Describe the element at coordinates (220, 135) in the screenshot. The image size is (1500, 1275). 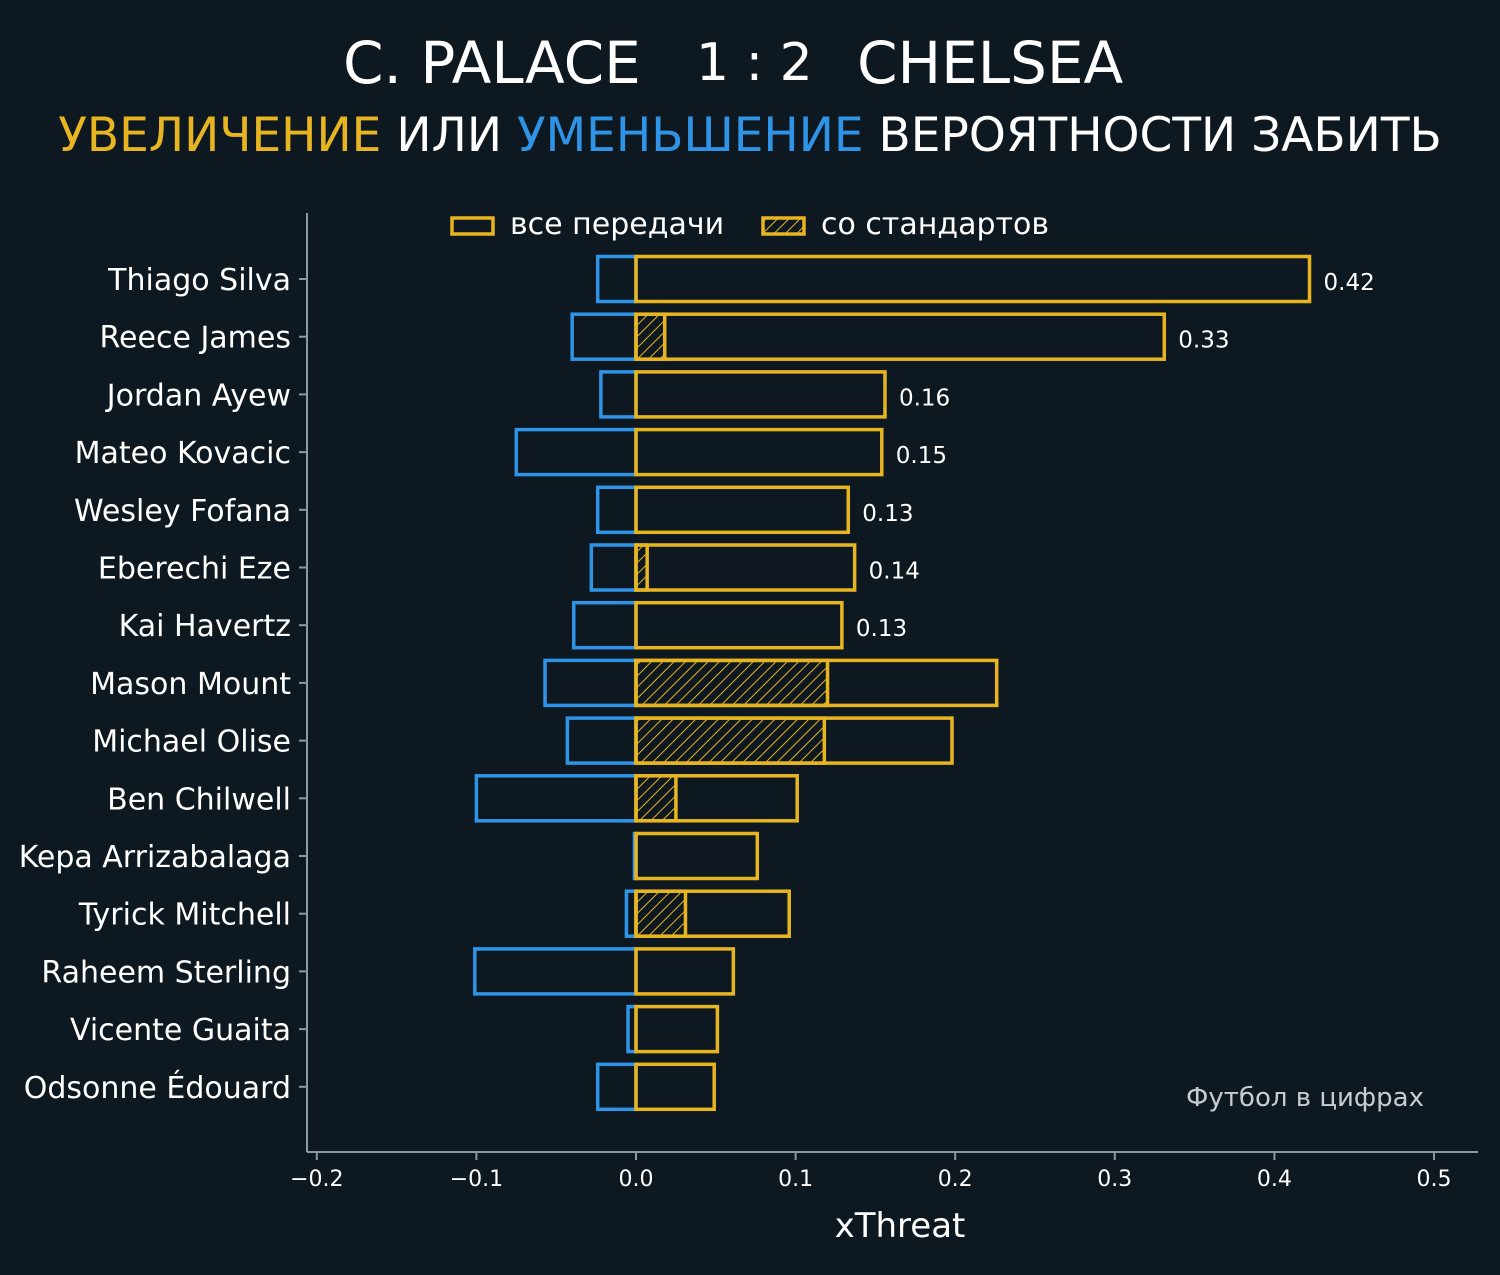
I see `subtitle-increase: УВЕЛИЧЕНИЕ` at that location.